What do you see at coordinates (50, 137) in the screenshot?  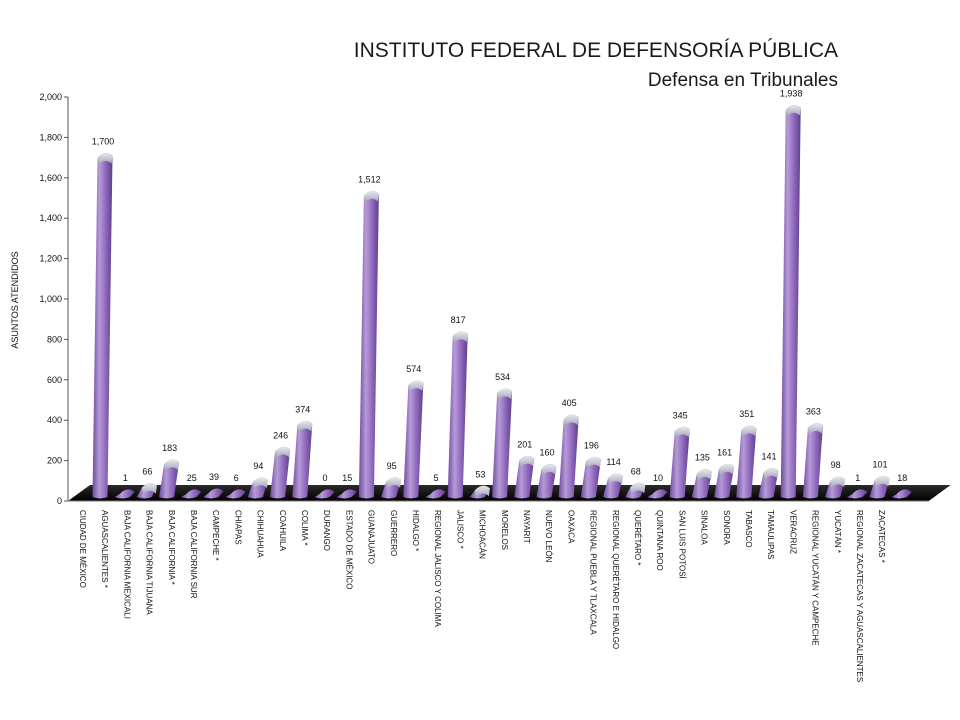 I see `y-tick-label: 1,800` at bounding box center [50, 137].